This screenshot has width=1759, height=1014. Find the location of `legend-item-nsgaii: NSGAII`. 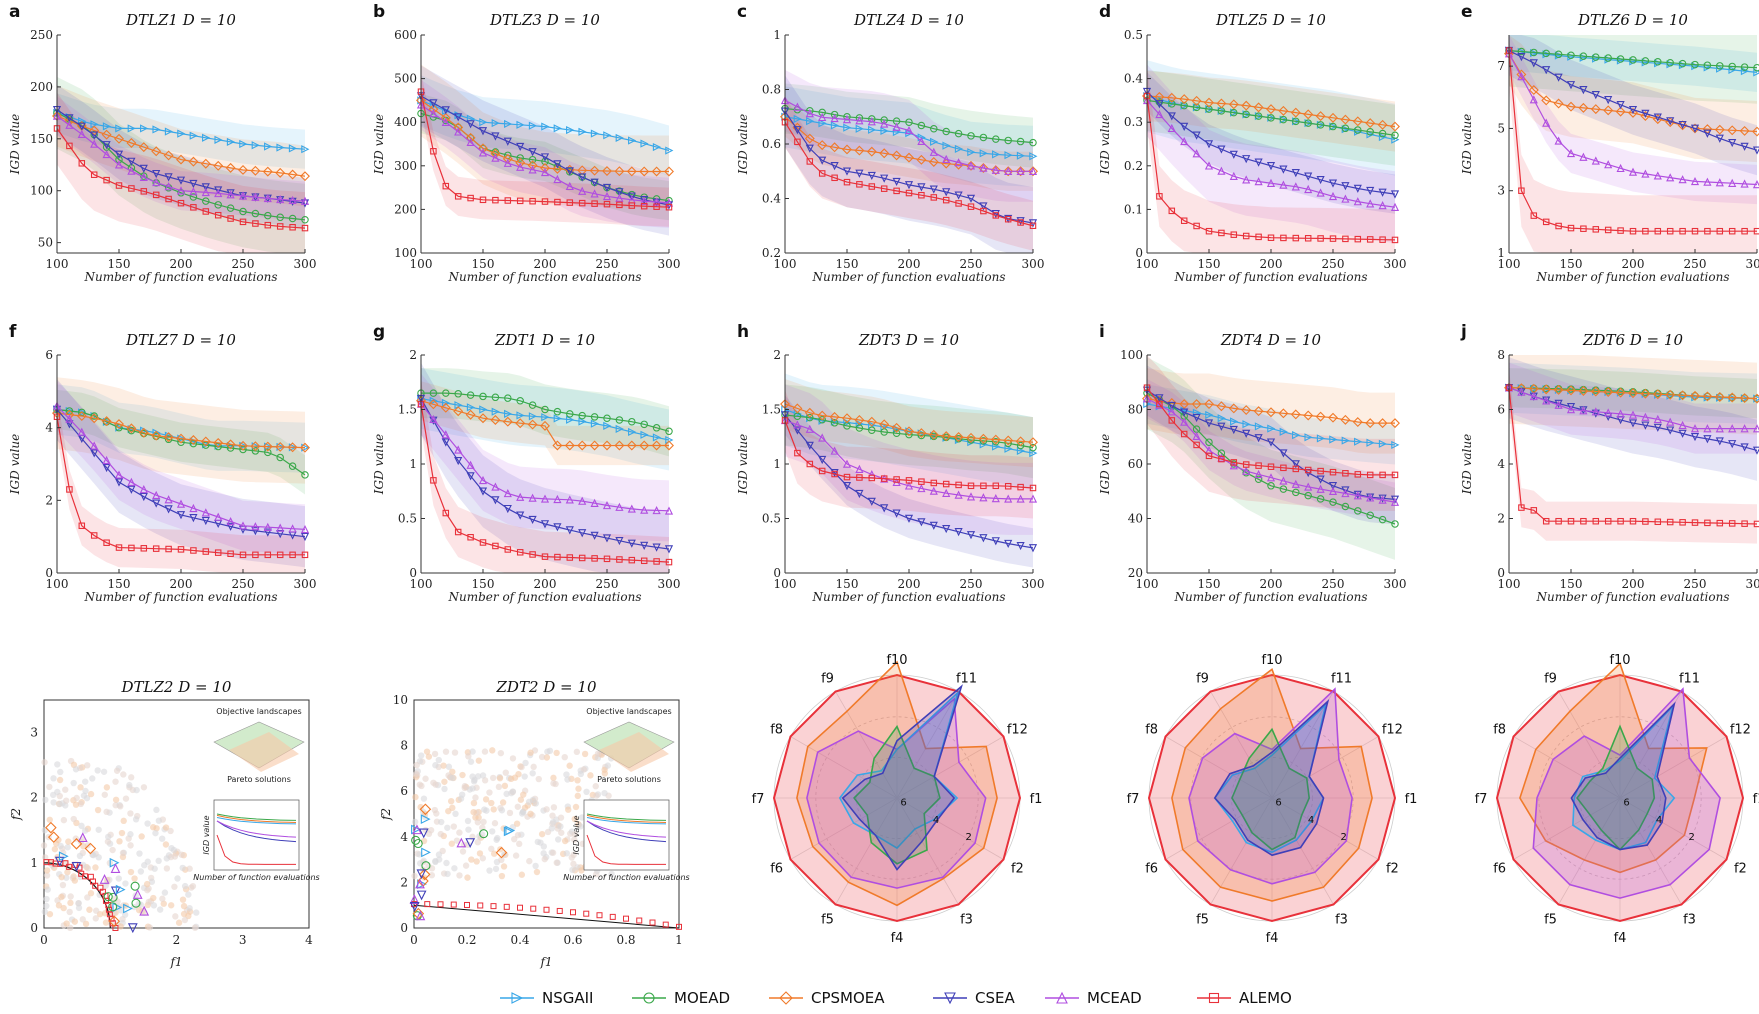

legend-item-nsgaii: NSGAII is located at coordinates (546, 998).